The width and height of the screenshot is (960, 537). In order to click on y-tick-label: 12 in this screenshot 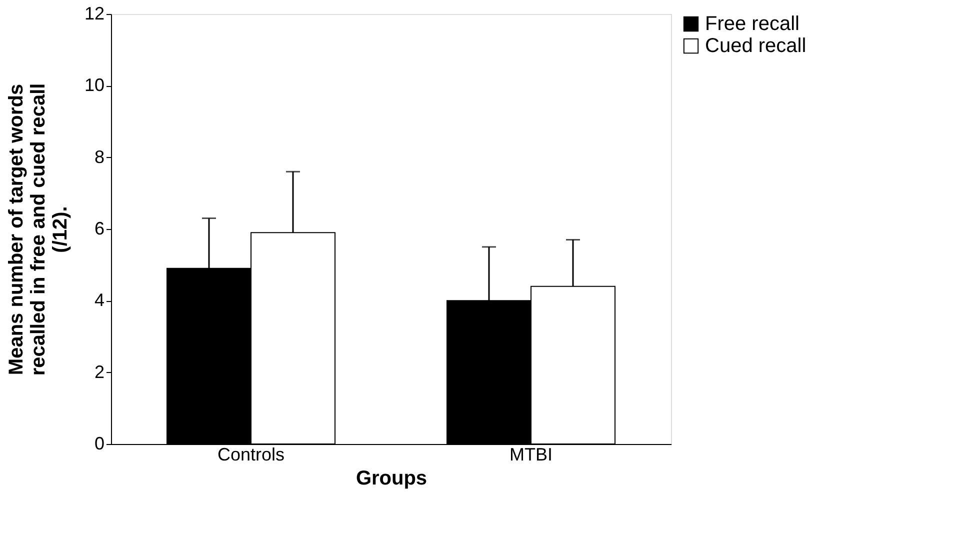, I will do `click(94, 14)`.